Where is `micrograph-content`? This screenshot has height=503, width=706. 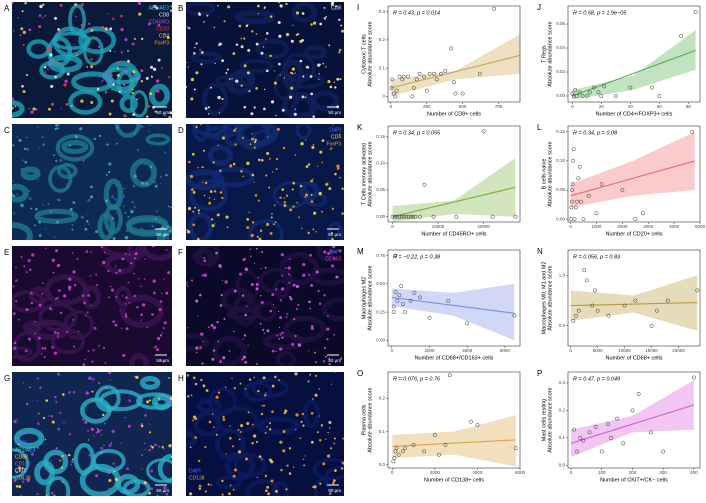 micrograph-content is located at coordinates (92, 60).